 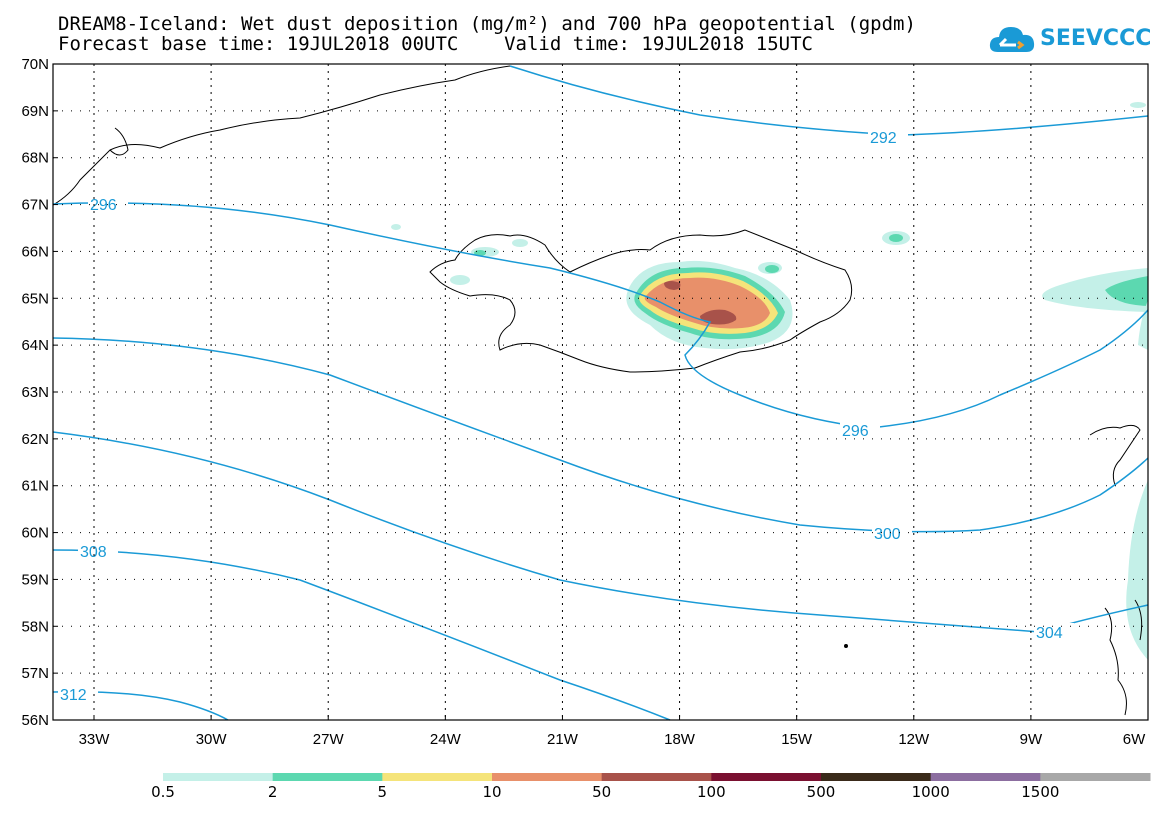 What do you see at coordinates (1031, 739) in the screenshot?
I see `longitude-label: 9W` at bounding box center [1031, 739].